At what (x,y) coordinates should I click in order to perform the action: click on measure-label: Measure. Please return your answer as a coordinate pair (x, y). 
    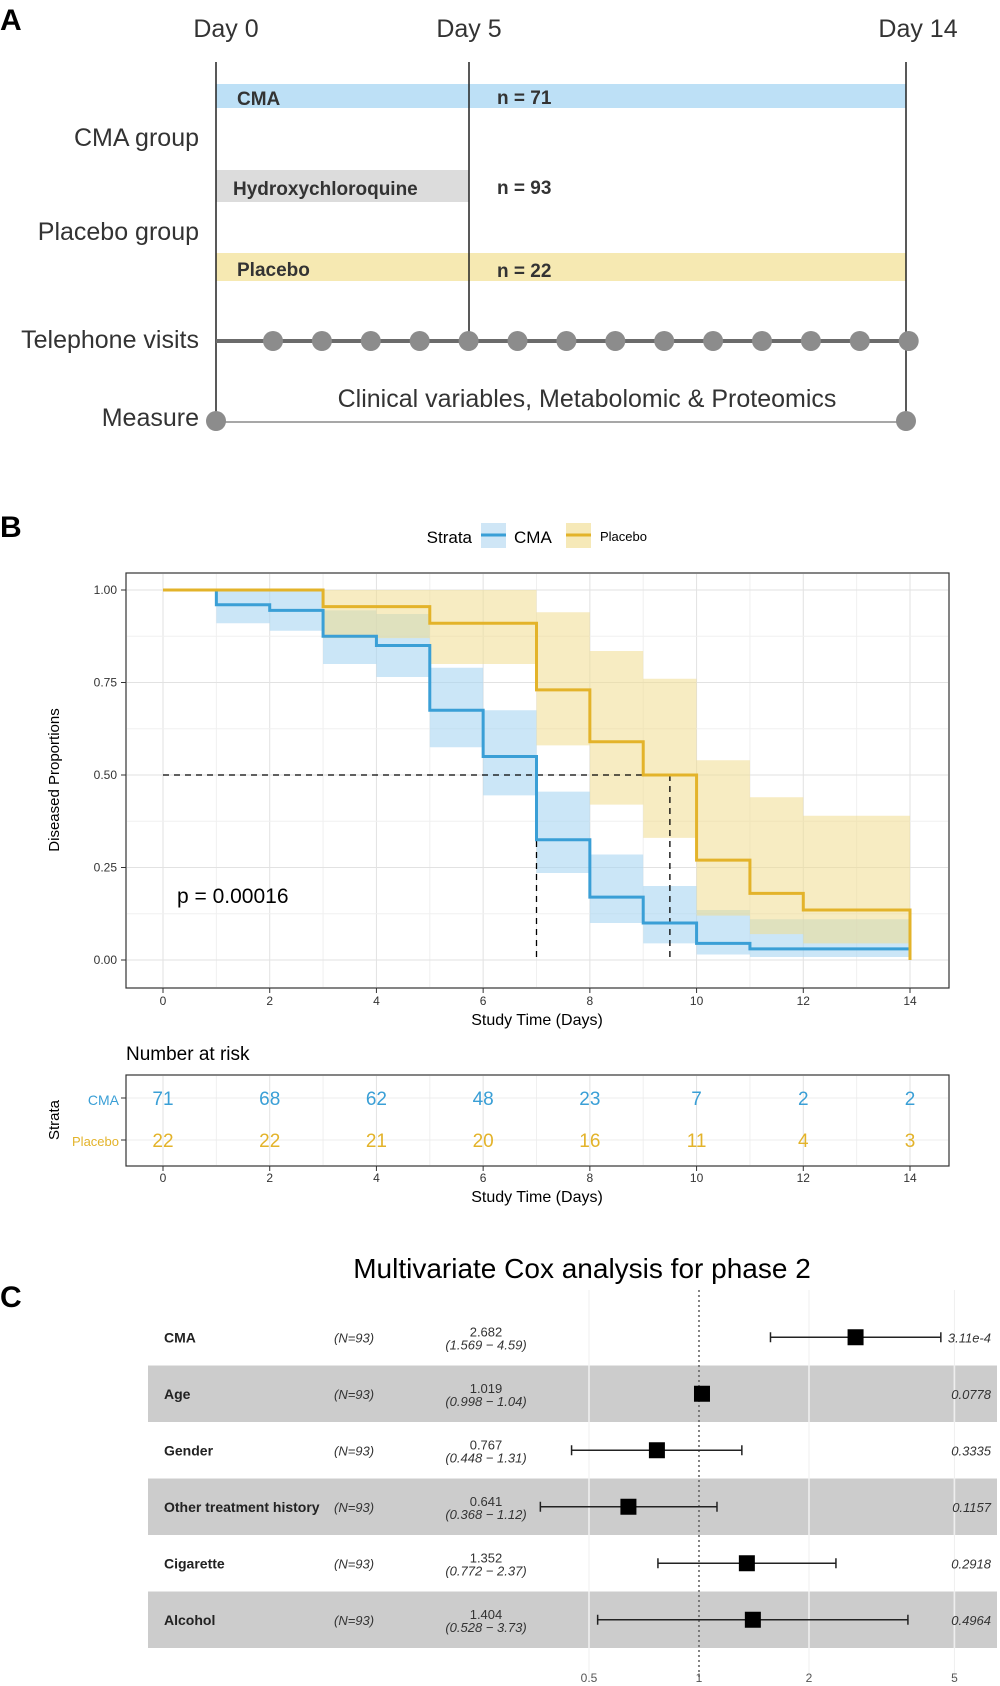
    Looking at the image, I should click on (150, 418).